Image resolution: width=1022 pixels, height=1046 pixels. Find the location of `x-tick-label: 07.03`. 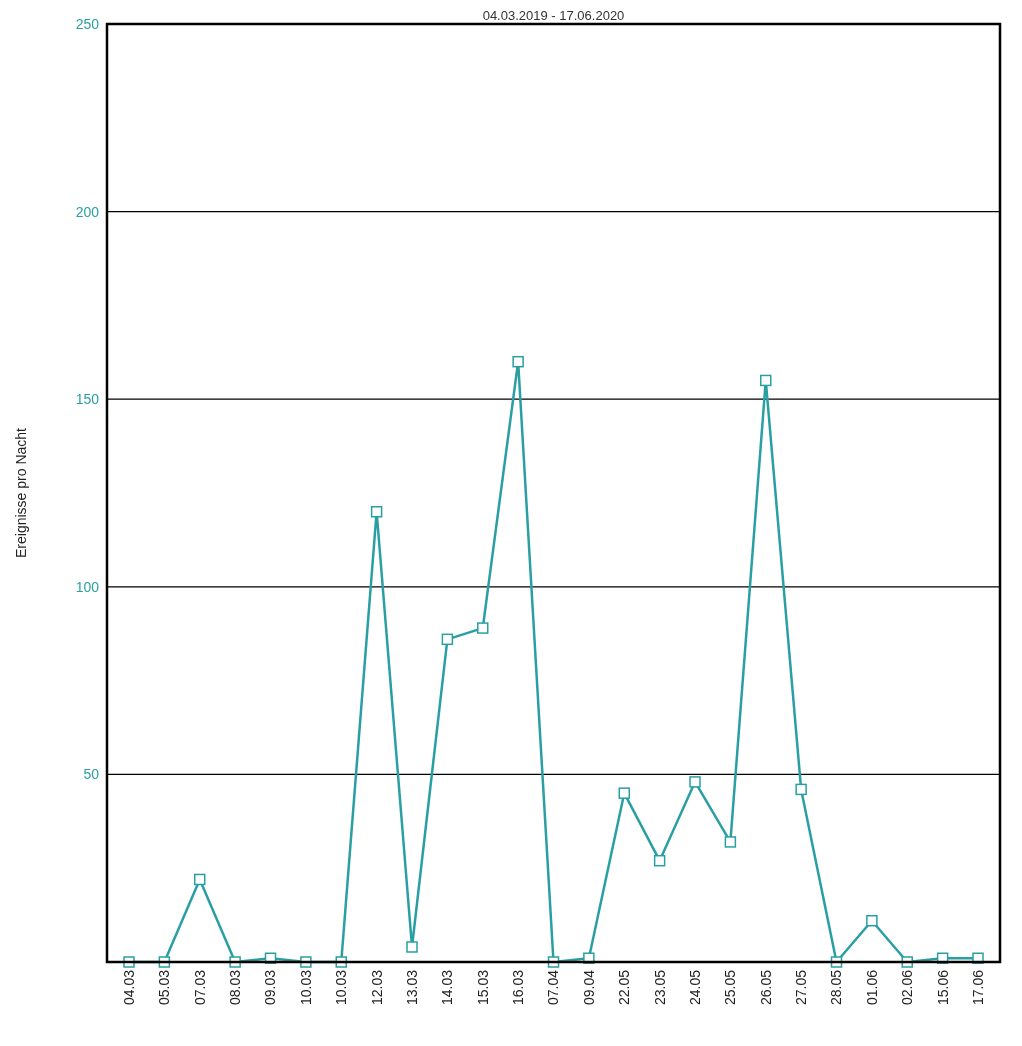

x-tick-label: 07.03 is located at coordinates (199, 987).